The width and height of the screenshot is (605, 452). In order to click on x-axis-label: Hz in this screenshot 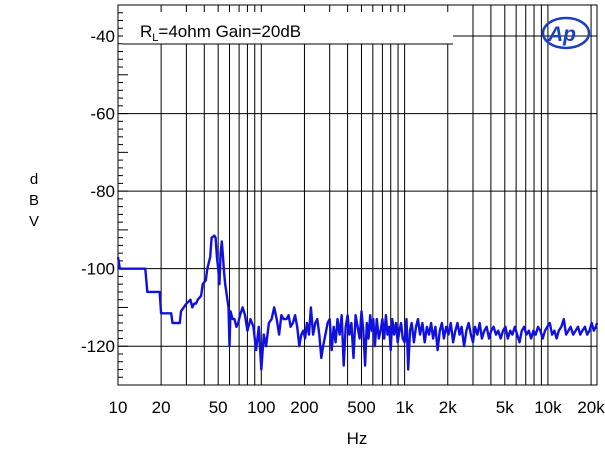, I will do `click(357, 438)`.